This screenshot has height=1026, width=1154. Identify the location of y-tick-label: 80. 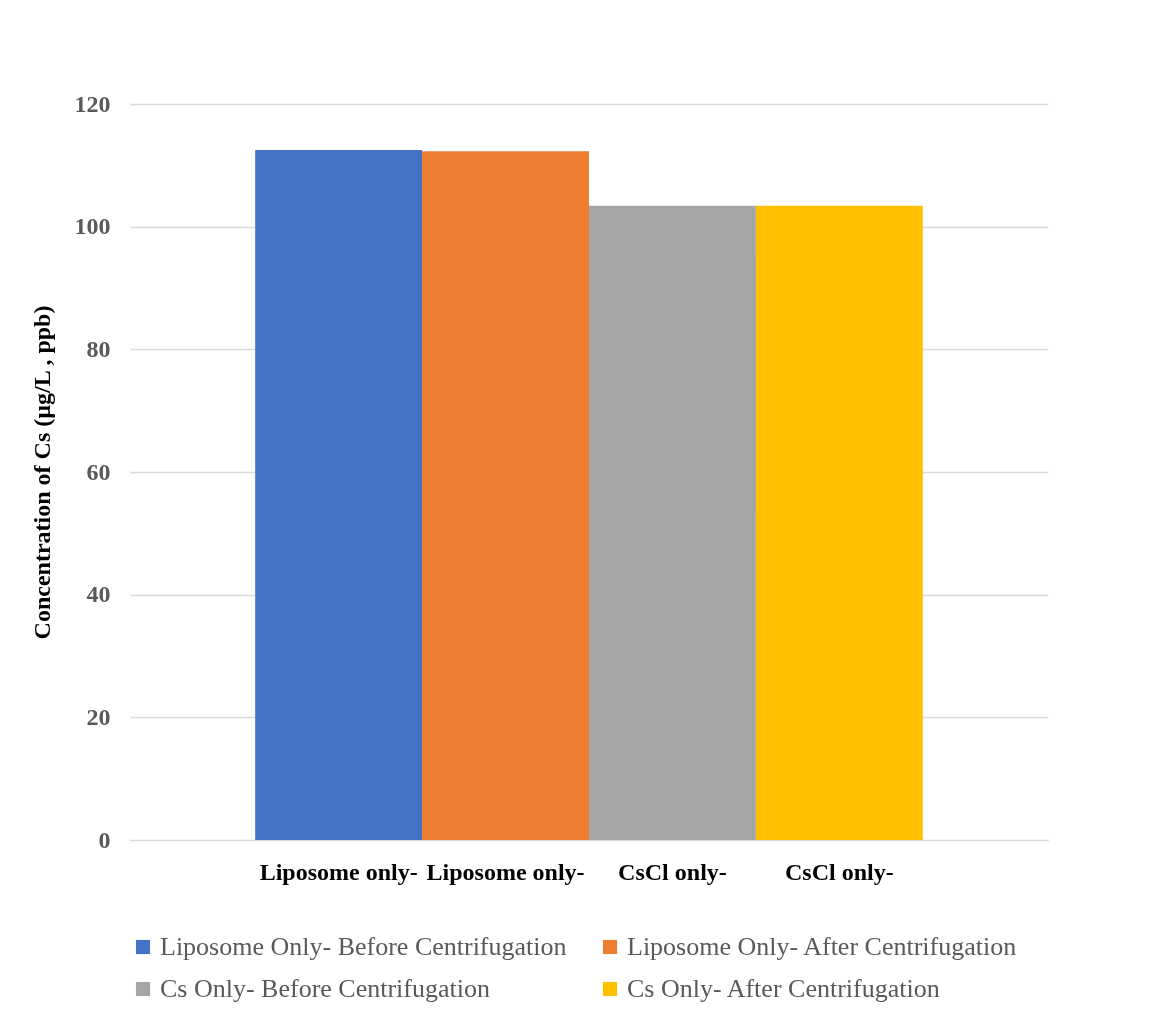
(98, 348).